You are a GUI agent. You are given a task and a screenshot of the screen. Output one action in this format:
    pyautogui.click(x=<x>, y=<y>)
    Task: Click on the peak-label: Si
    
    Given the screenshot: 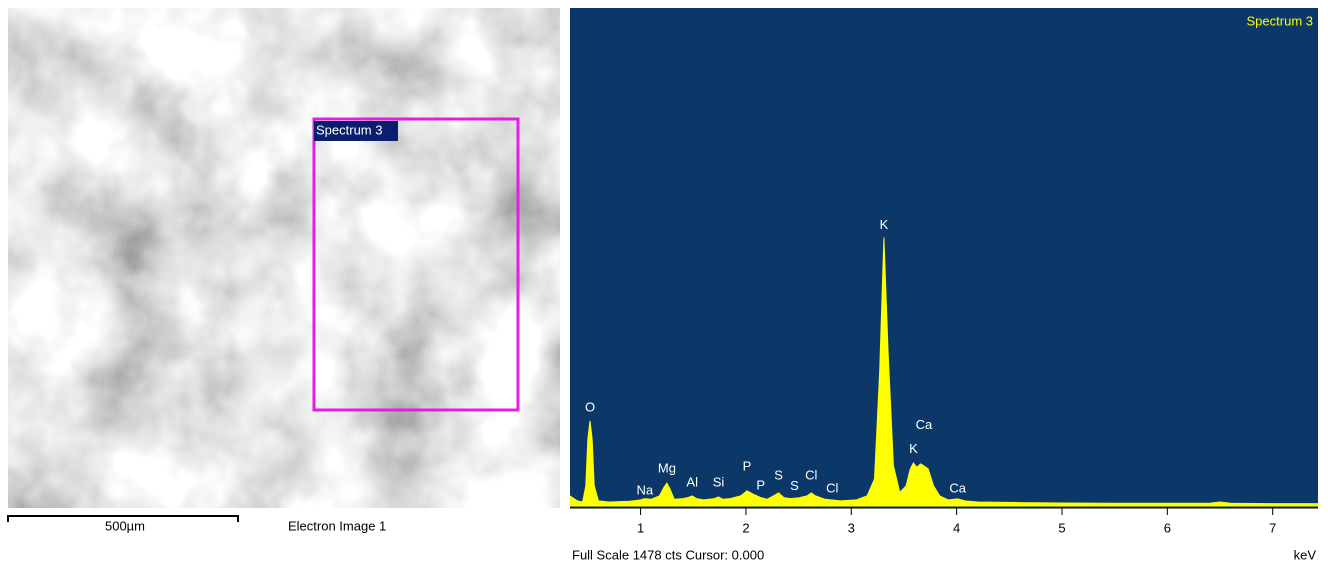 What is the action you would take?
    pyautogui.click(x=719, y=482)
    